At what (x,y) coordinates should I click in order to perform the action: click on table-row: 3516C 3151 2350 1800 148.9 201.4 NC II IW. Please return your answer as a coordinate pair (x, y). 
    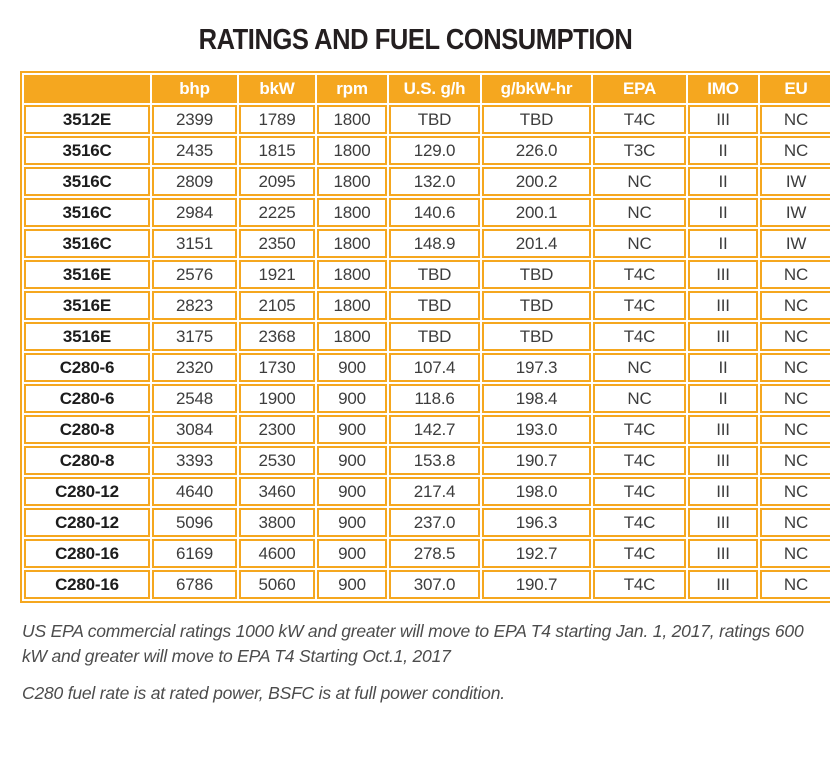
    Looking at the image, I should click on (427, 243).